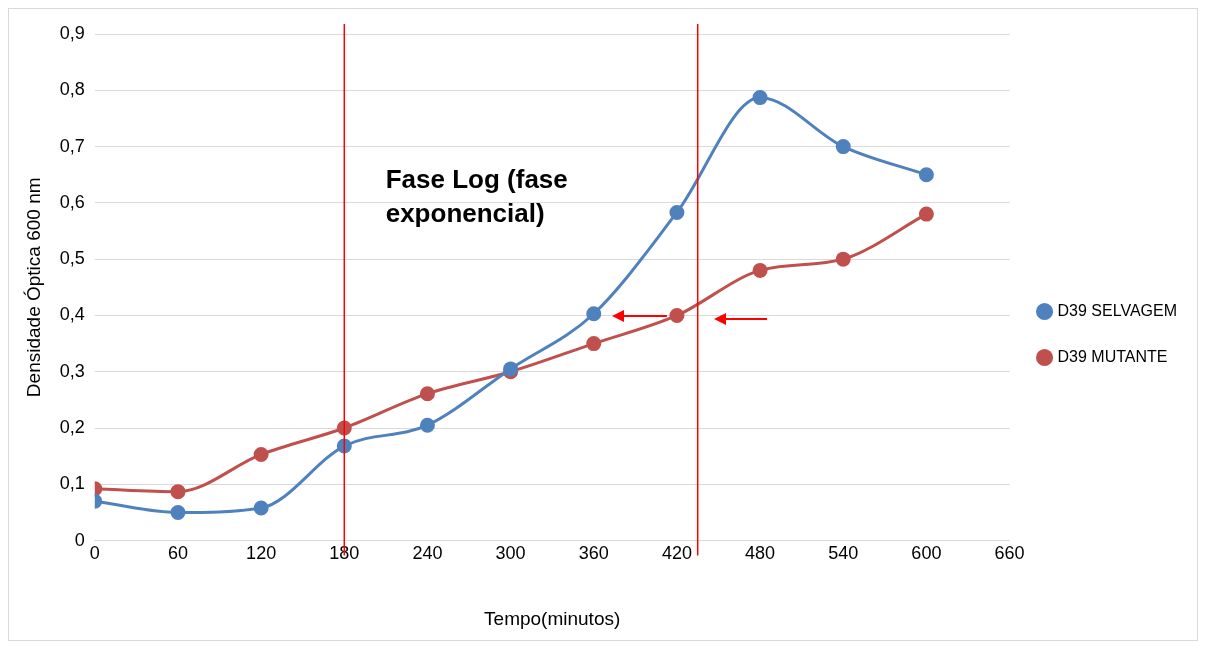 This screenshot has width=1206, height=649. I want to click on x-tick-label: 120, so click(261, 553).